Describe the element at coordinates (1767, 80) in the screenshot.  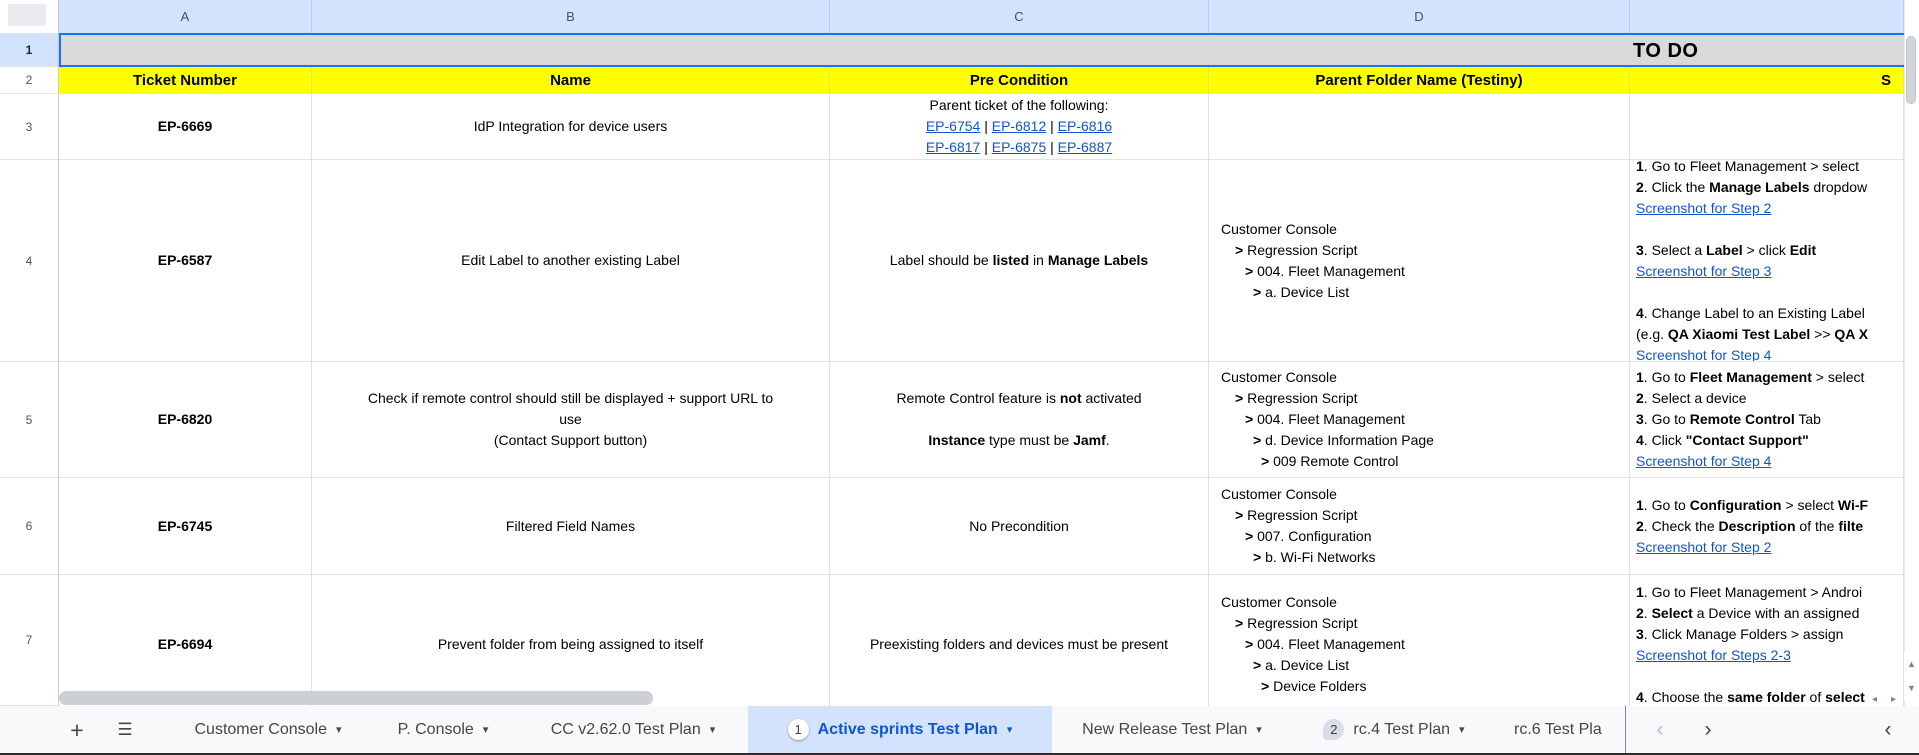
I see `header-cell-steps: S` at that location.